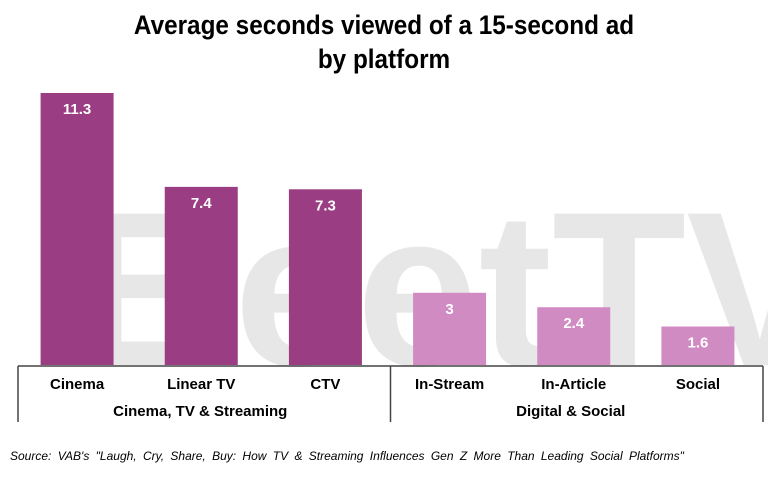 Image resolution: width=768 pixels, height=481 pixels. What do you see at coordinates (77, 384) in the screenshot?
I see `category-label-cinema: Cinema` at bounding box center [77, 384].